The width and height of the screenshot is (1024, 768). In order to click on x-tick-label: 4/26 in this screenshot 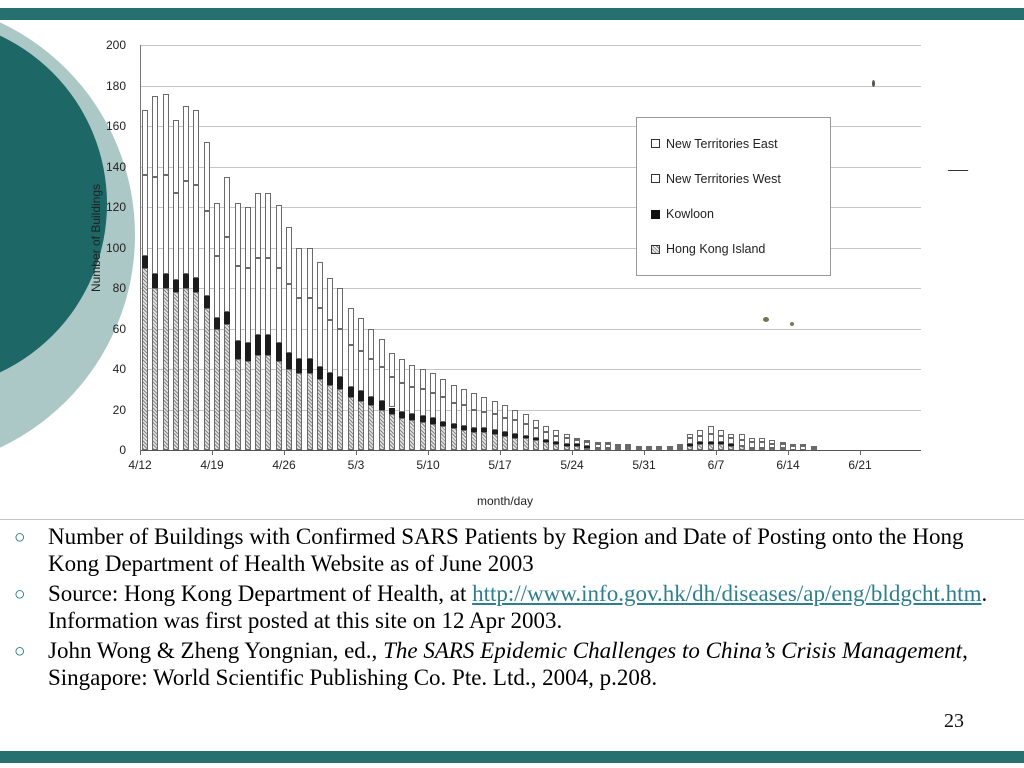, I will do `click(284, 465)`.